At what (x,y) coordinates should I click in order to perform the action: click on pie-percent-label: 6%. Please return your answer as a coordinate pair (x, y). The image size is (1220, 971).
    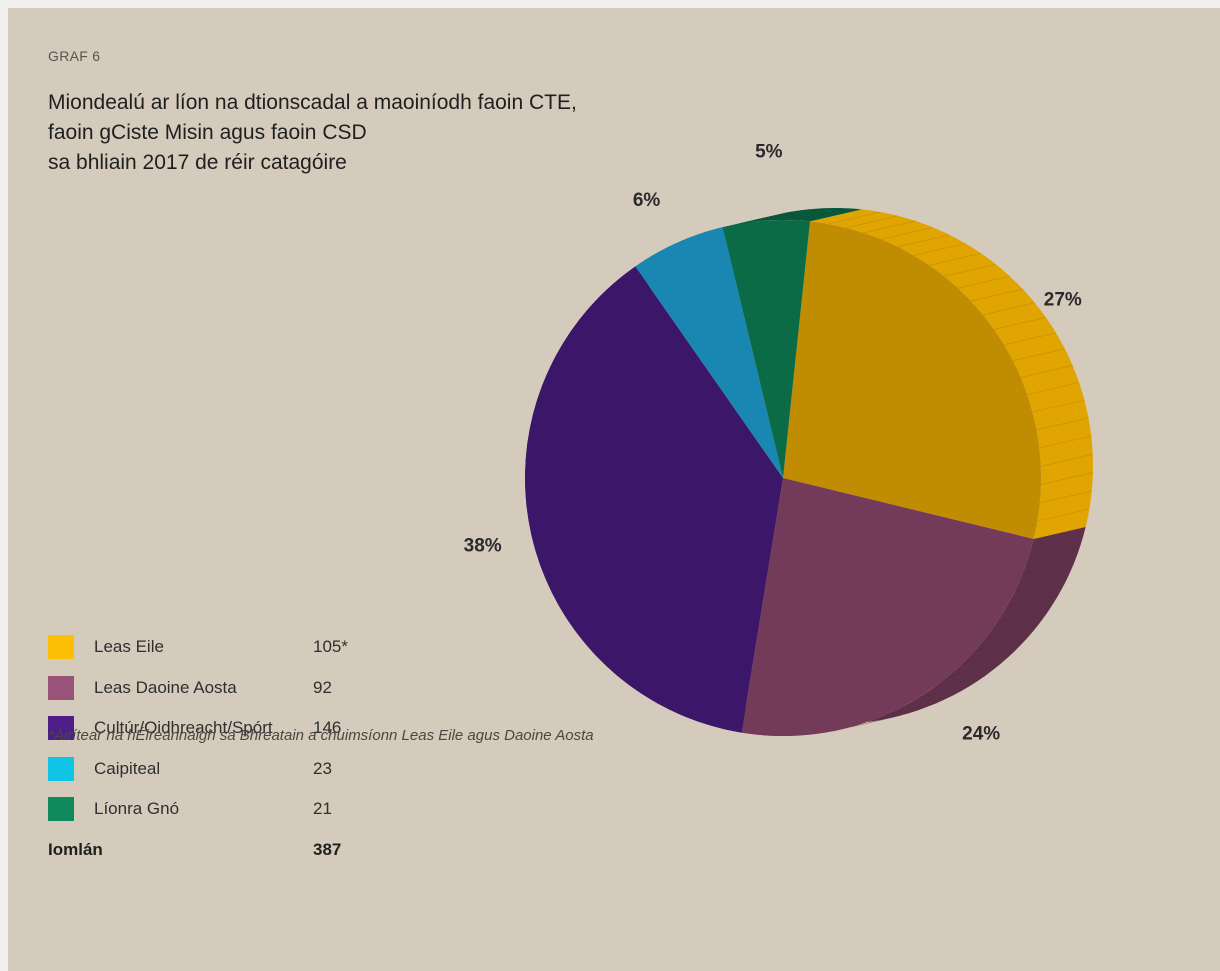
    Looking at the image, I should click on (647, 200).